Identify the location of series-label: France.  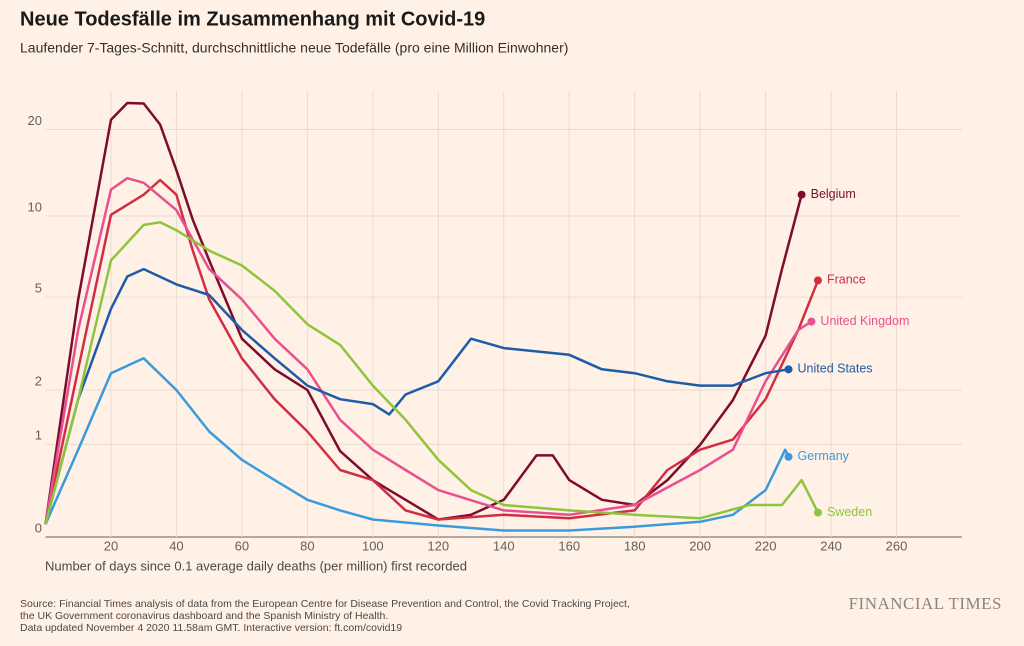
(846, 280).